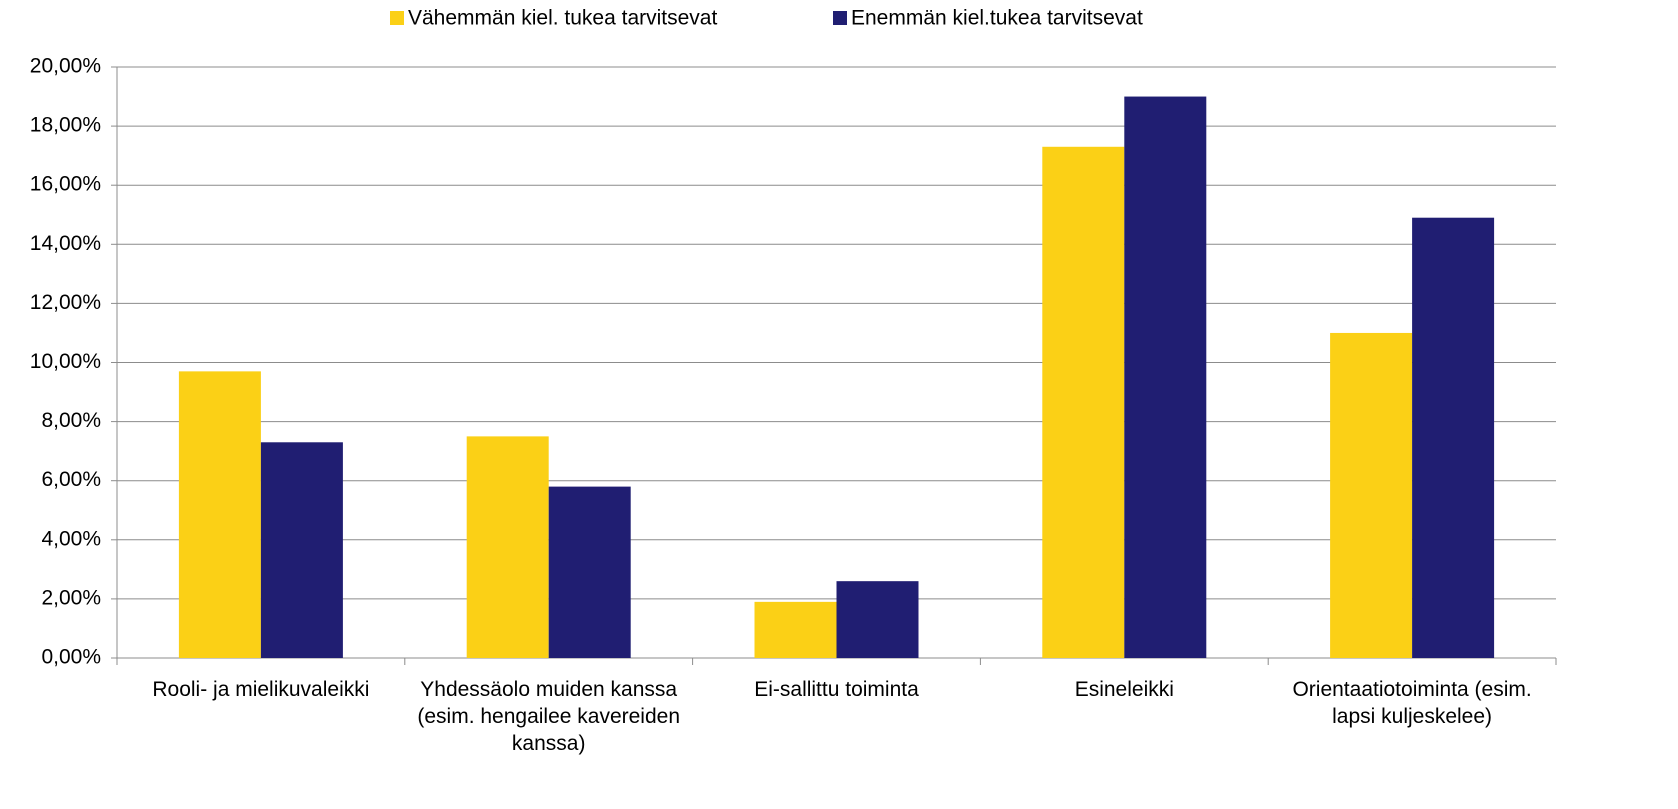 Image resolution: width=1678 pixels, height=809 pixels. What do you see at coordinates (65, 125) in the screenshot?
I see `y-tick-label: 18,00%` at bounding box center [65, 125].